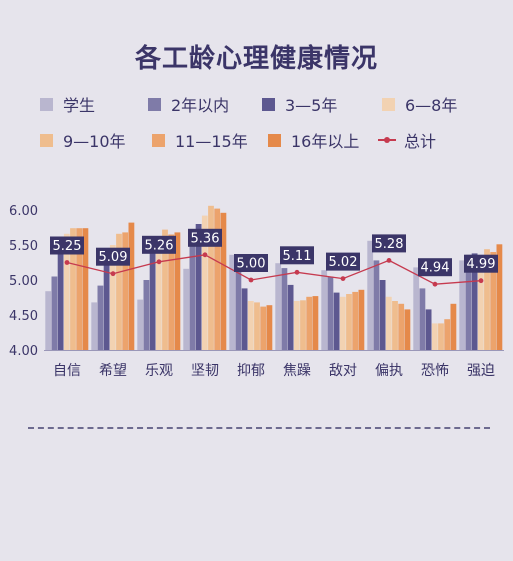  What do you see at coordinates (46, 140) in the screenshot?
I see `legend-swatch-9-10y` at bounding box center [46, 140].